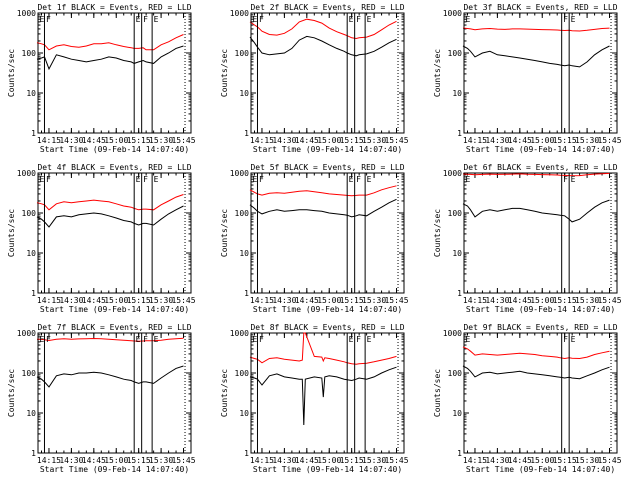 This screenshot has height=480, width=640. What do you see at coordinates (327, 327) in the screenshot?
I see `panel-title: Det 8f BLACK = Events, RED = LLD` at bounding box center [327, 327].